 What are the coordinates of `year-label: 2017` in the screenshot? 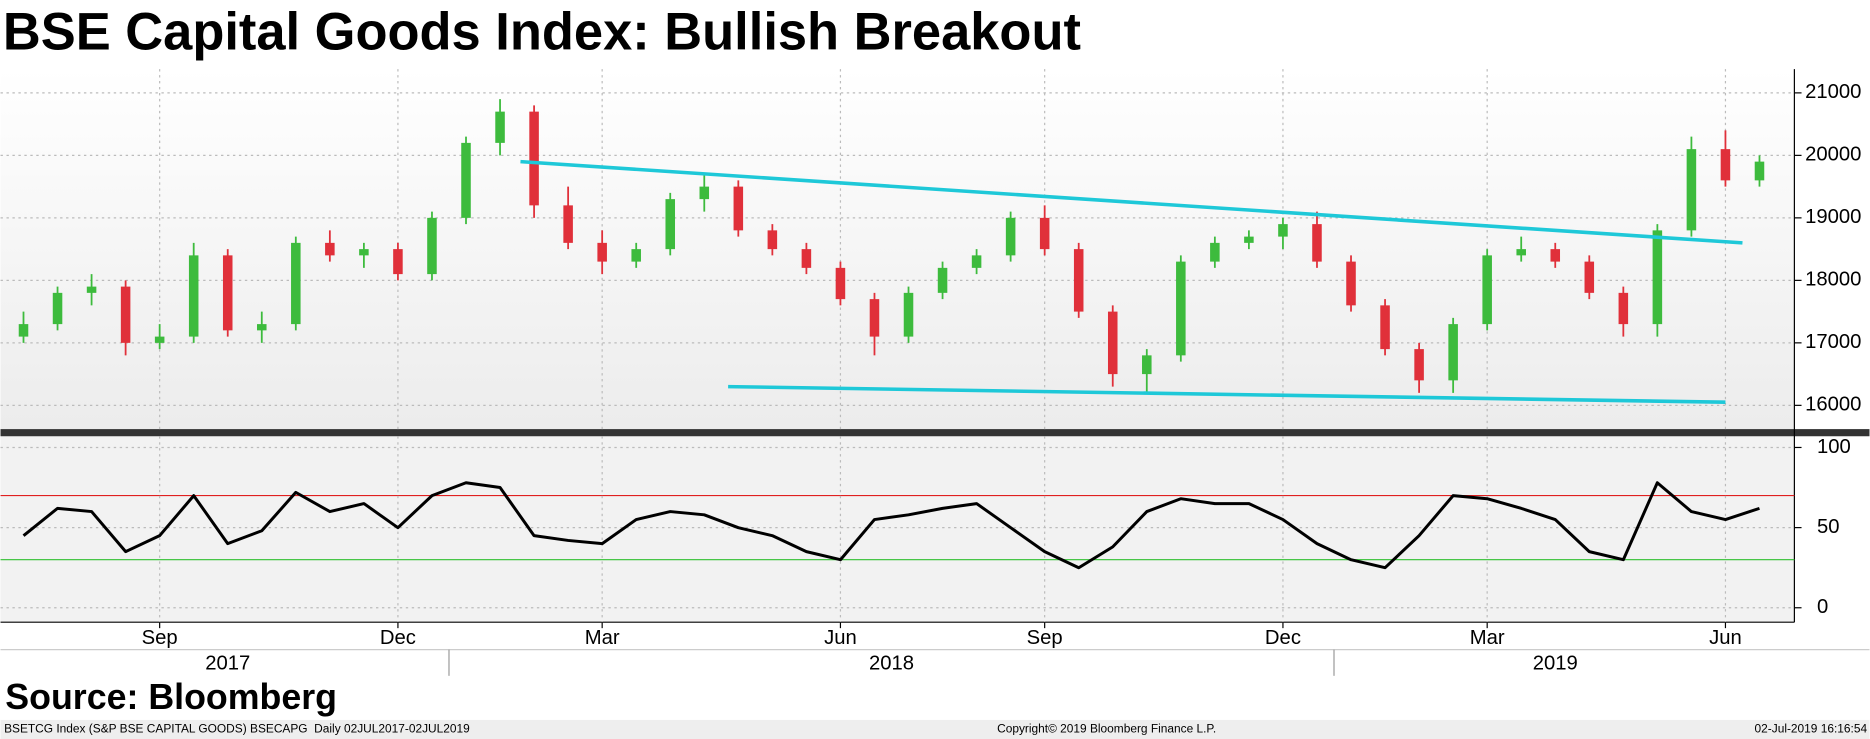 It's located at (227, 663).